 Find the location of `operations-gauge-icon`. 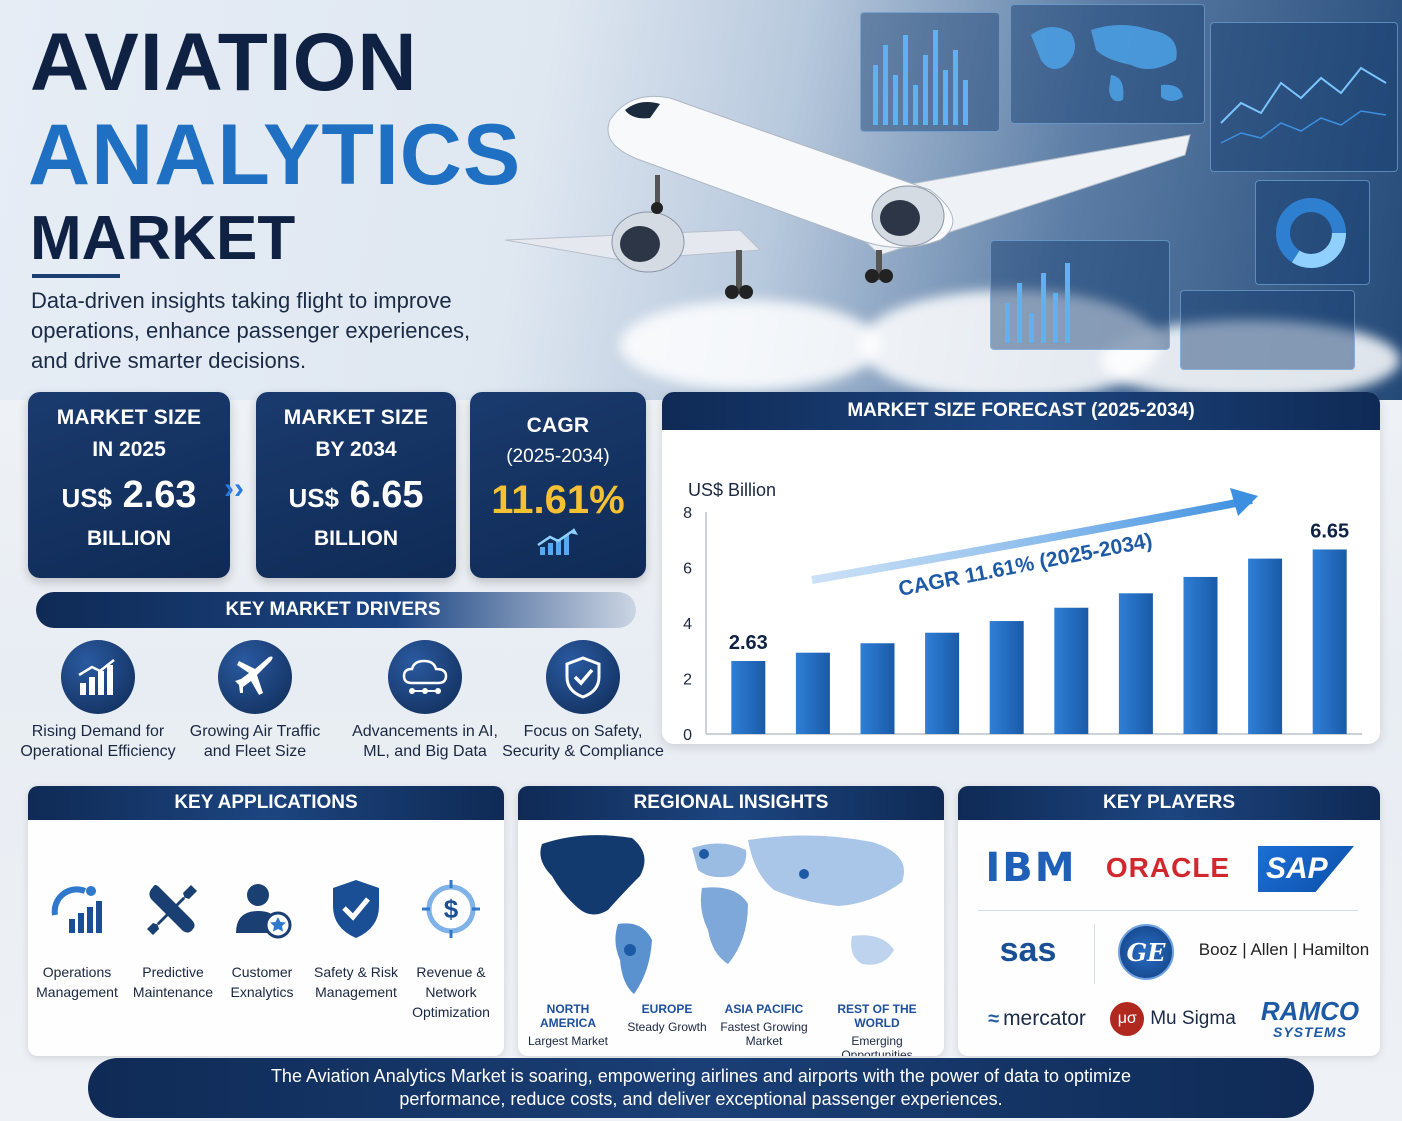

operations-gauge-icon is located at coordinates (77, 909).